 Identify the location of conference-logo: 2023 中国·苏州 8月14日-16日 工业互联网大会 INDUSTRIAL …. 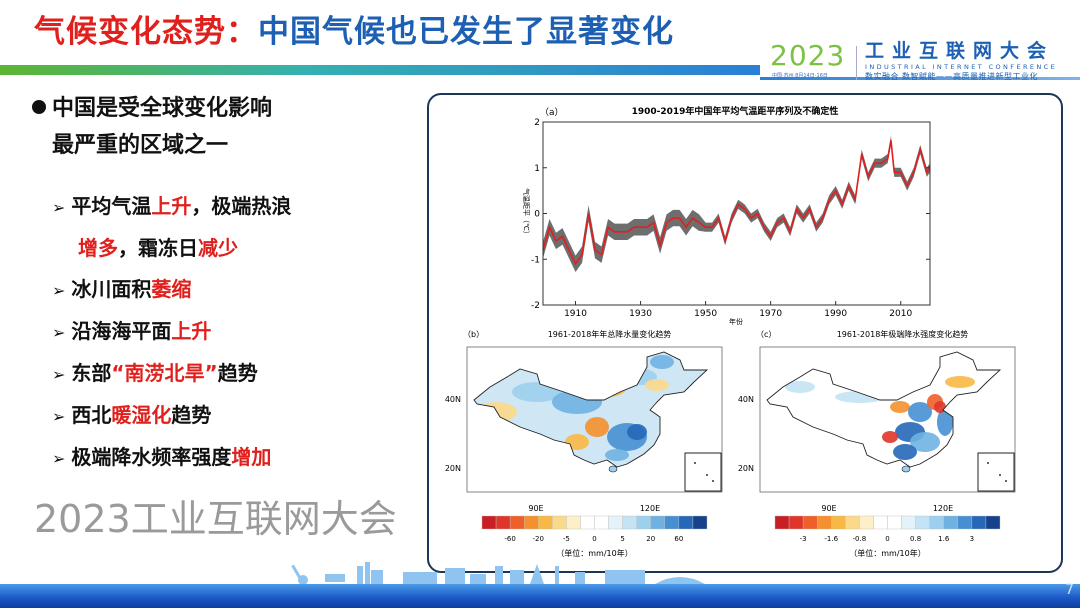
(922, 62).